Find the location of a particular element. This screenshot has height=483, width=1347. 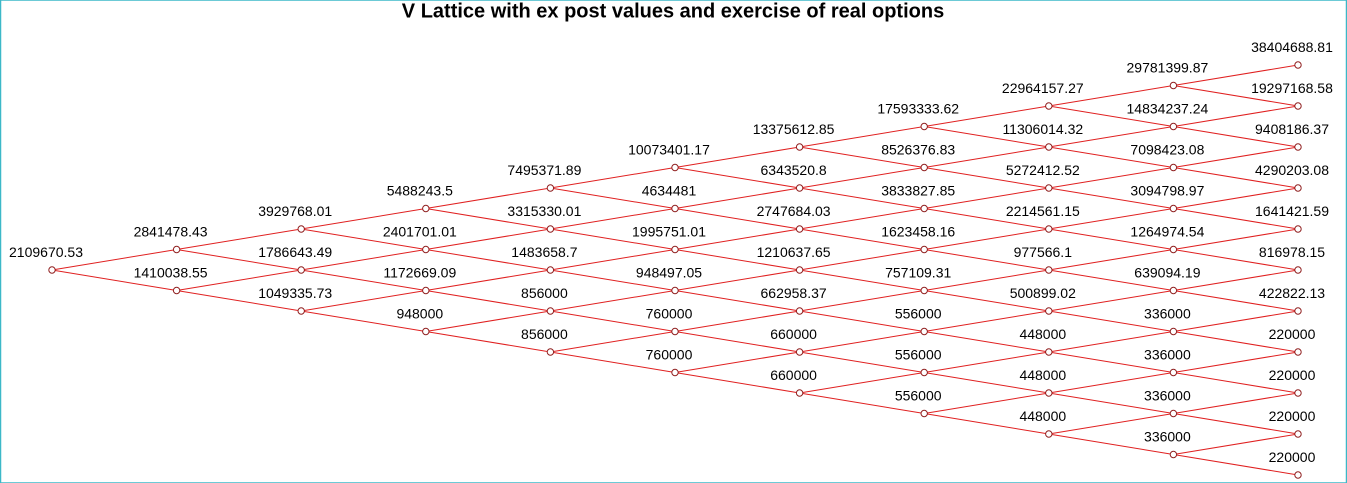

node-label: 29781399.87 is located at coordinates (1168, 68).